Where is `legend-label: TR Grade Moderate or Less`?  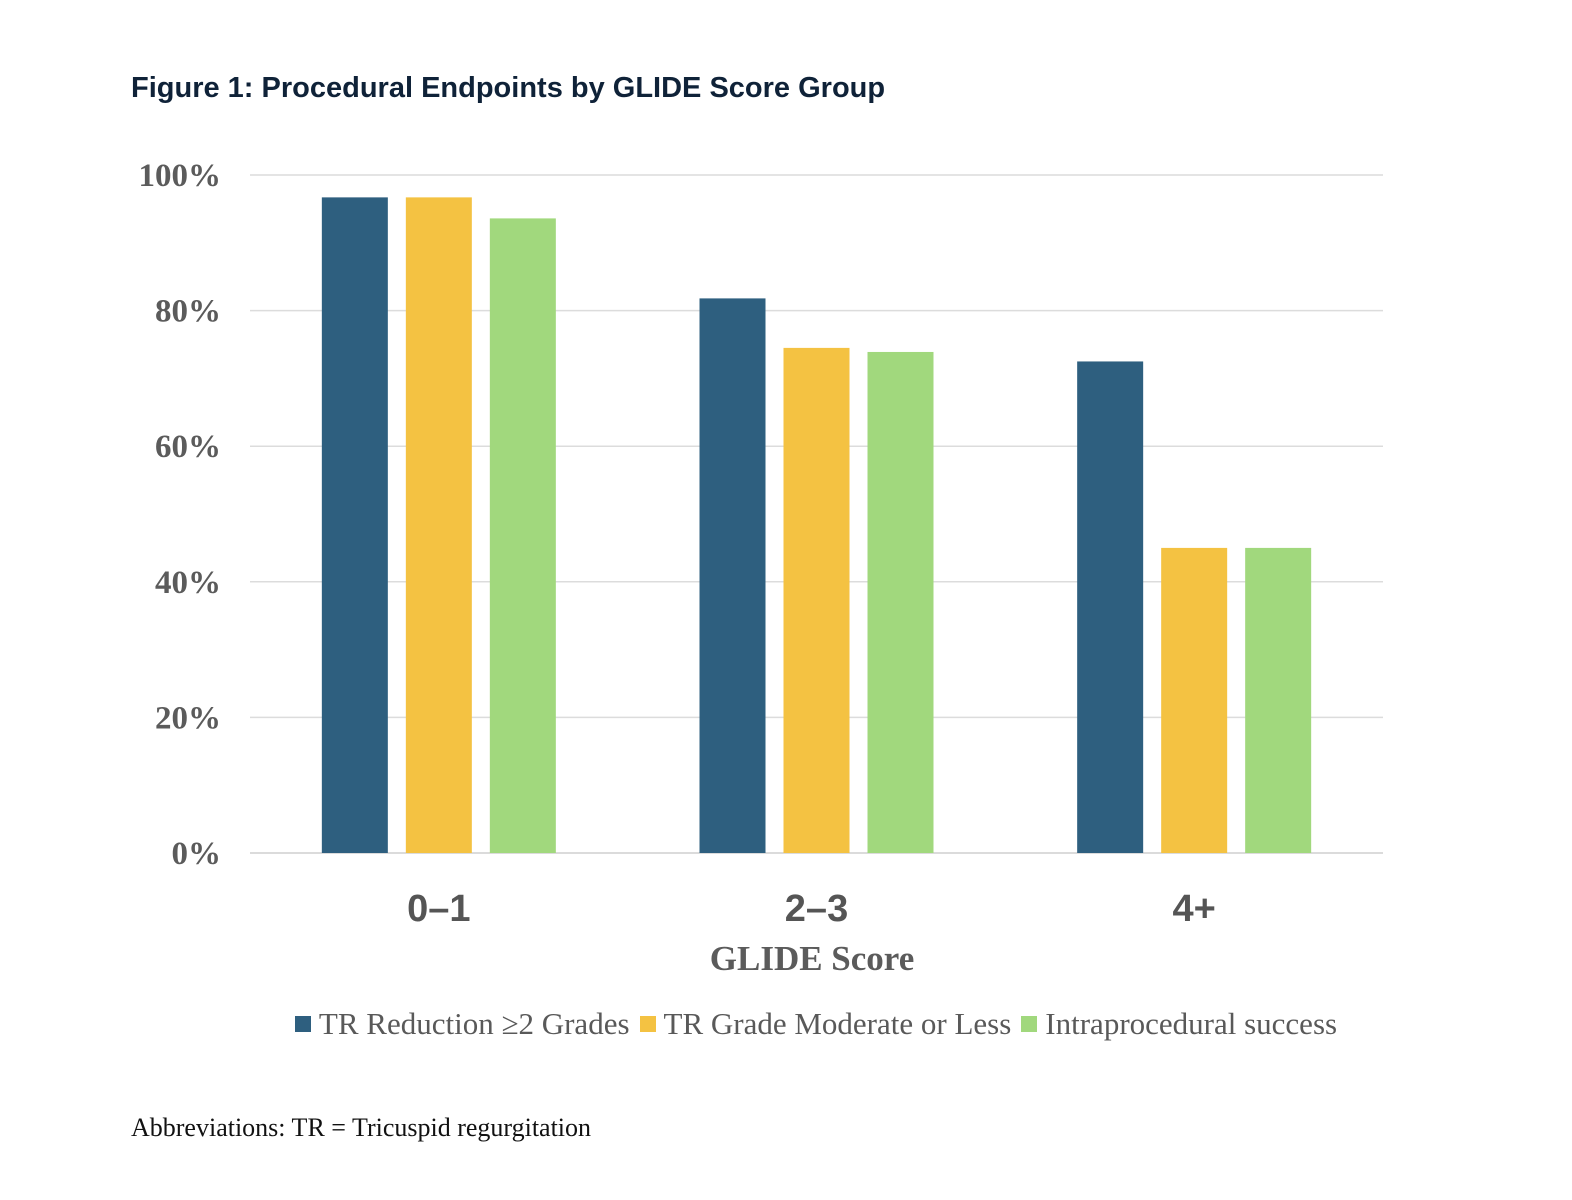 legend-label: TR Grade Moderate or Less is located at coordinates (837, 1023).